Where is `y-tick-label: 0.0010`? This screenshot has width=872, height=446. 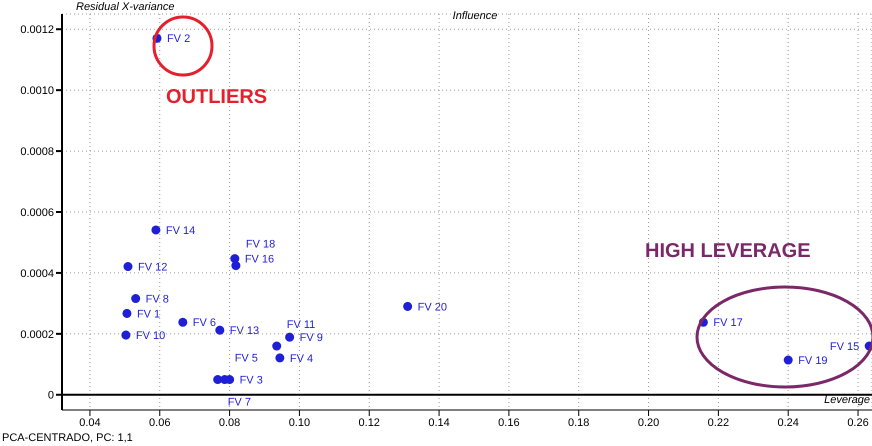 y-tick-label: 0.0010 is located at coordinates (37, 91).